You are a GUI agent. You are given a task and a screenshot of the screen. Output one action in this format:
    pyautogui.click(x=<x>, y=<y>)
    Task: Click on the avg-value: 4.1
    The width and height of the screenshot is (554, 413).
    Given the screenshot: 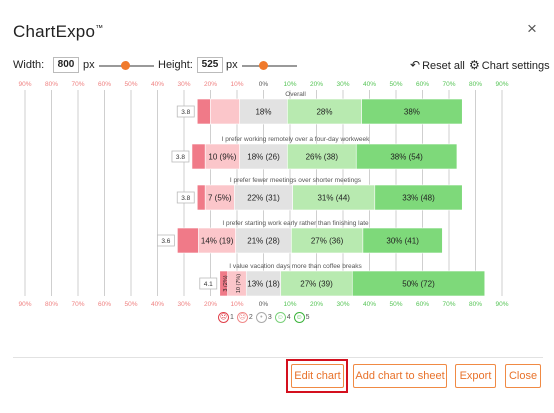 What is the action you would take?
    pyautogui.click(x=208, y=284)
    